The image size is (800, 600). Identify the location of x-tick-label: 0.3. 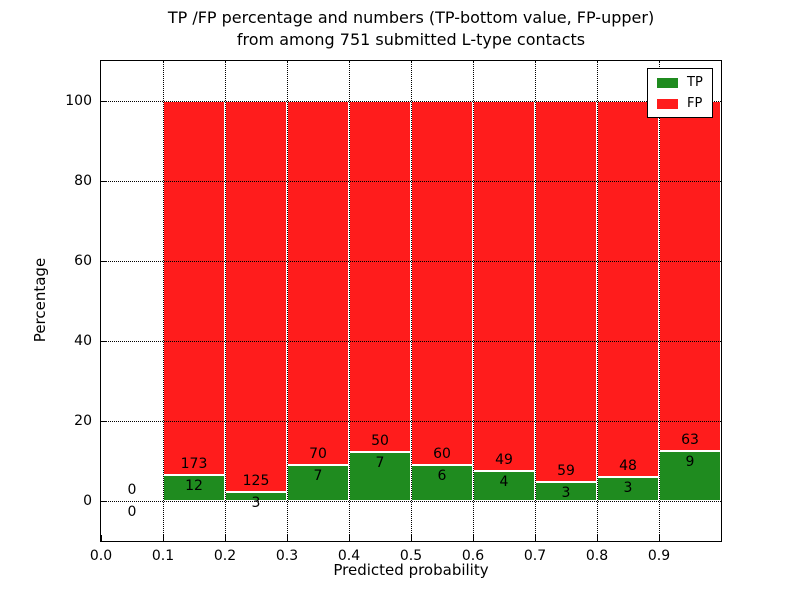
(287, 556).